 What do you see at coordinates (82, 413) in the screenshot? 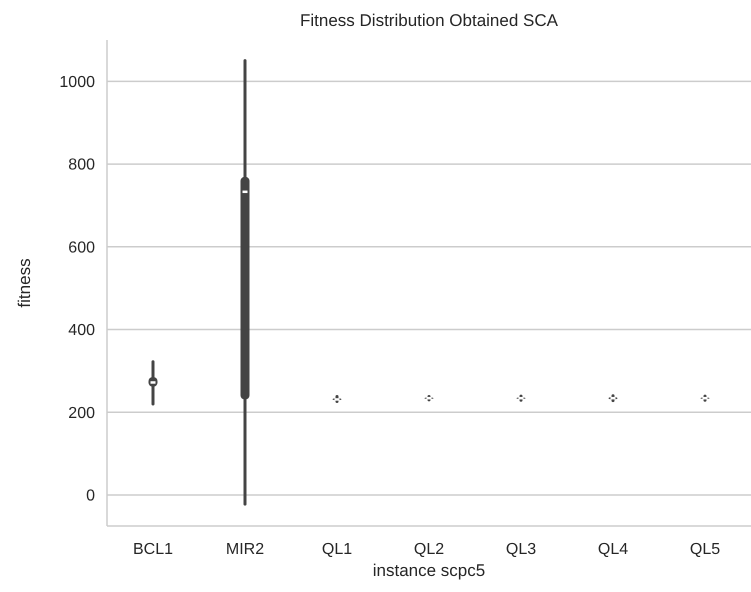
I see `y-tick-label: 200` at bounding box center [82, 413].